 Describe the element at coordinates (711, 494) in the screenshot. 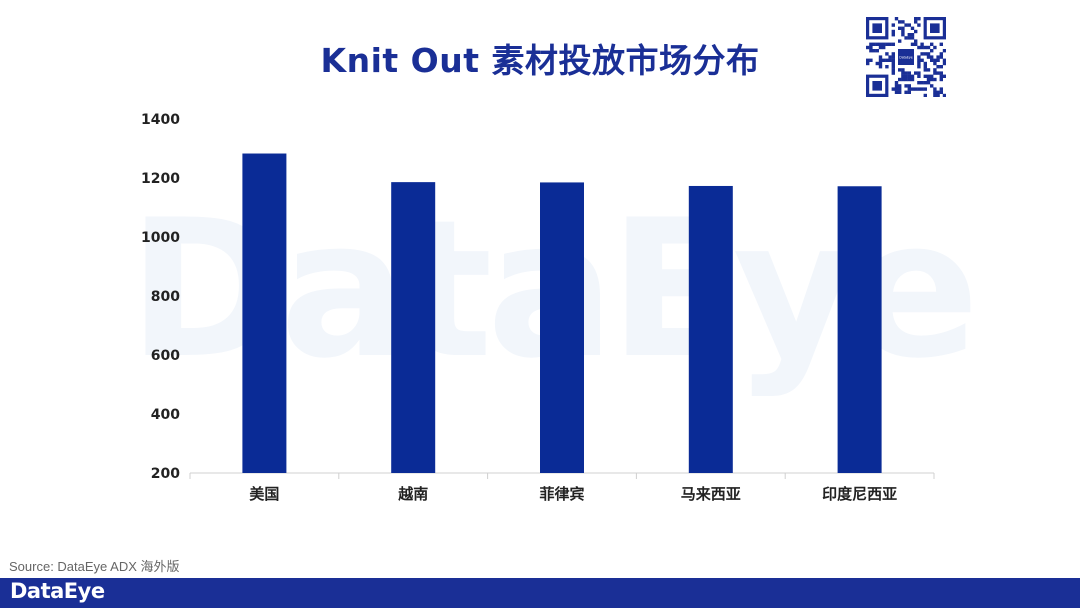

I see `x-tick-label: 马来西亚` at that location.